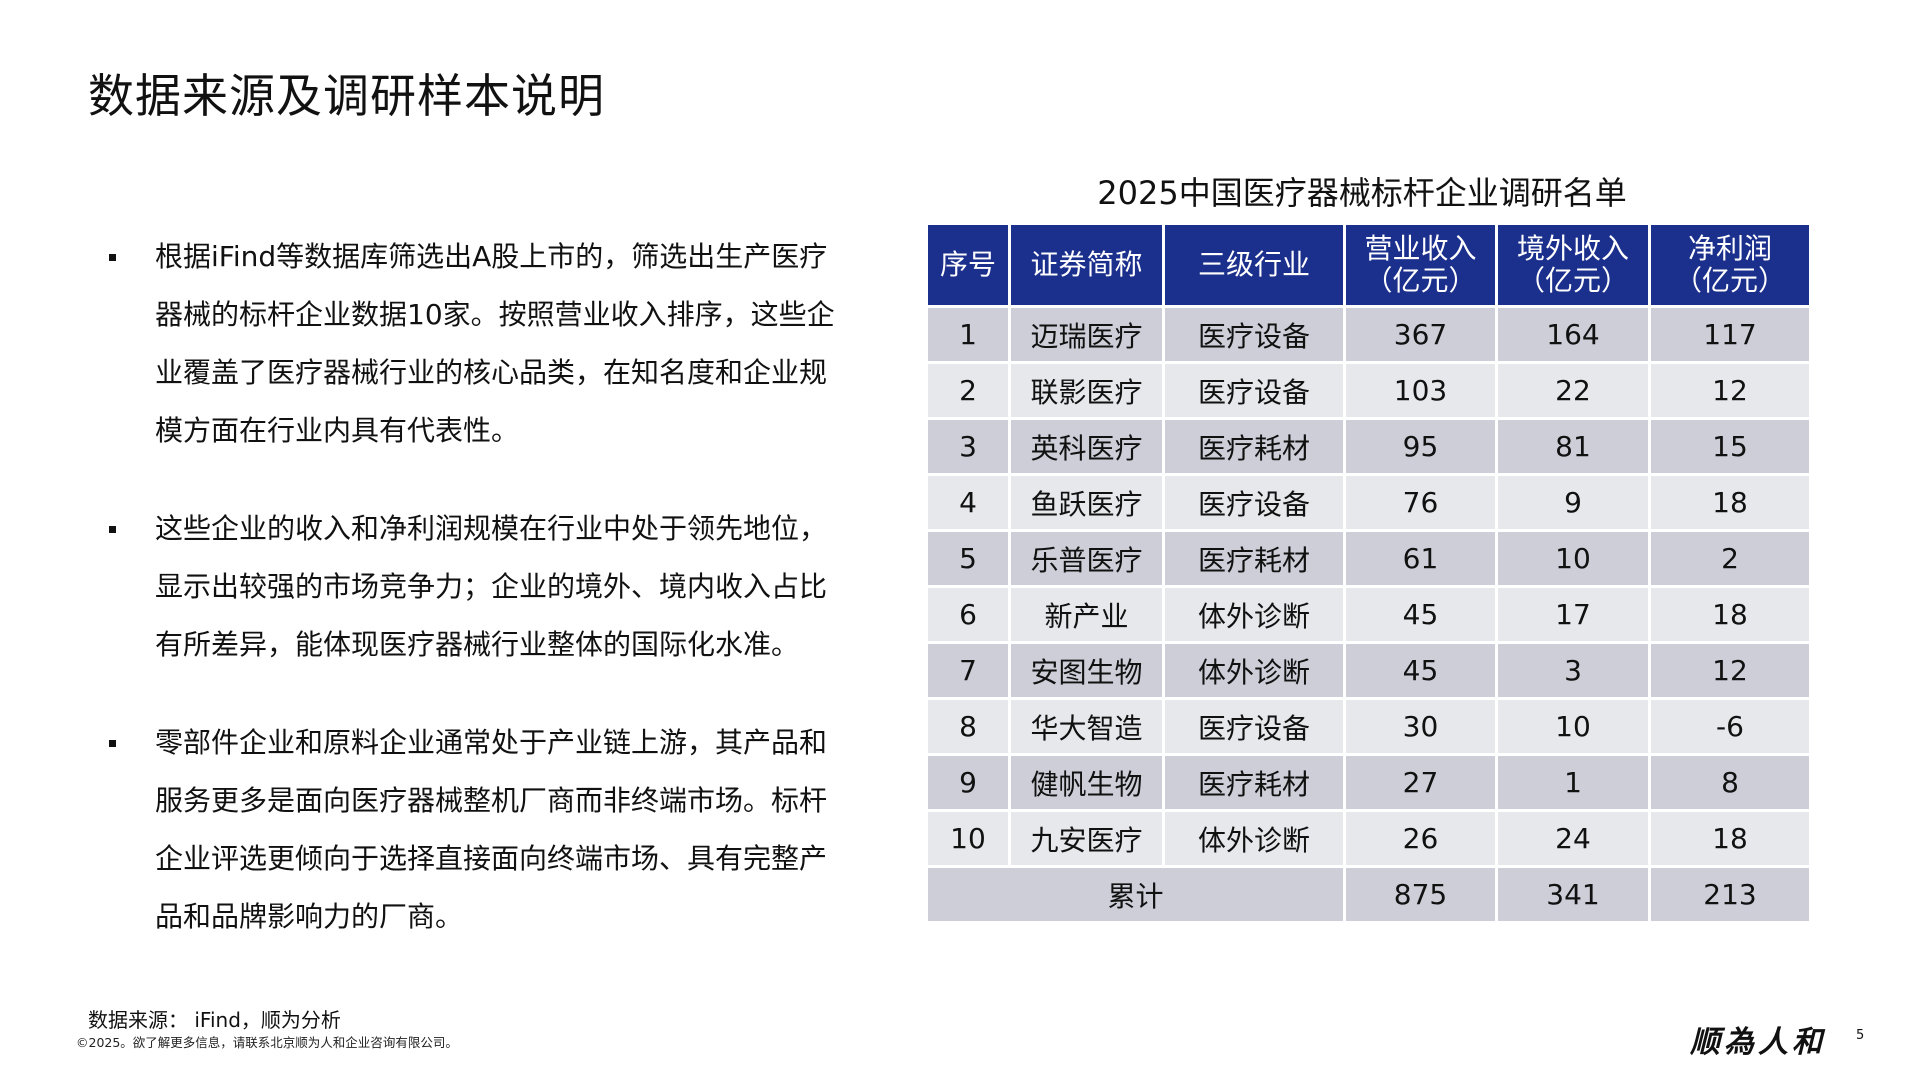  What do you see at coordinates (968, 265) in the screenshot?
I see `header-index: 序号` at bounding box center [968, 265].